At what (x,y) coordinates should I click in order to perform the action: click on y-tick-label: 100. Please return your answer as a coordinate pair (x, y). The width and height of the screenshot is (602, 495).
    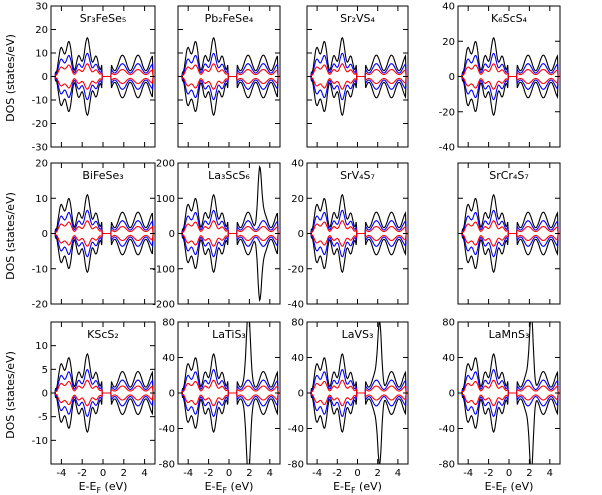
    Looking at the image, I should click on (165, 199).